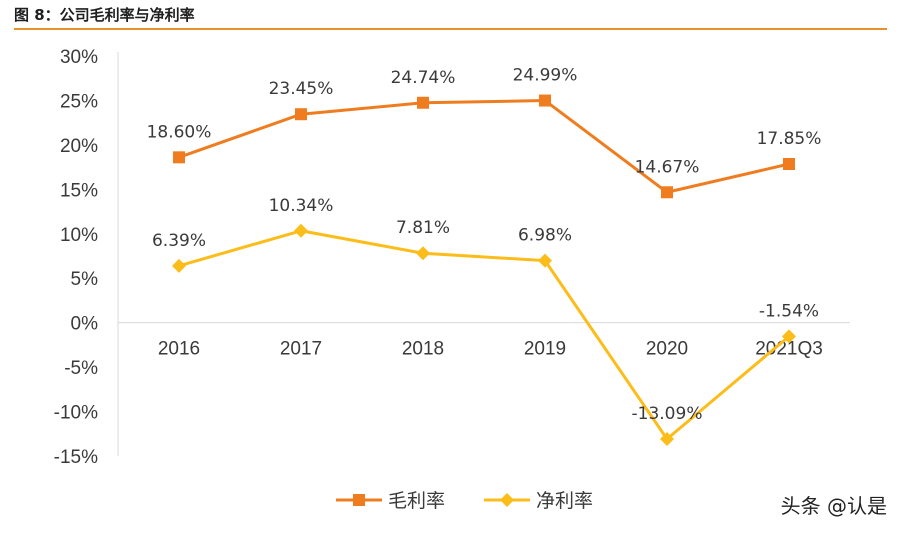  What do you see at coordinates (423, 349) in the screenshot?
I see `x-tick-label: 2018` at bounding box center [423, 349].